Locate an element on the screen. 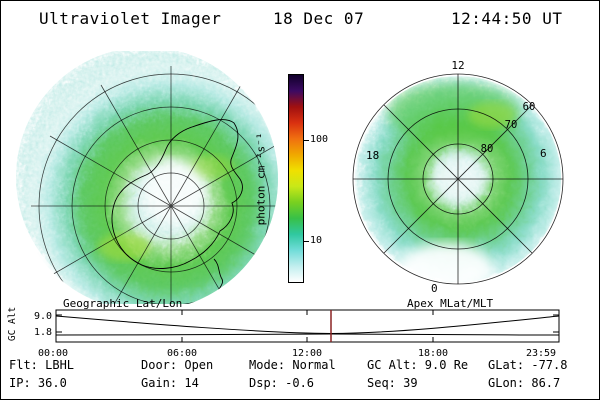  left-panel-caption: Geographic Lat/Lon is located at coordinates (122, 303).